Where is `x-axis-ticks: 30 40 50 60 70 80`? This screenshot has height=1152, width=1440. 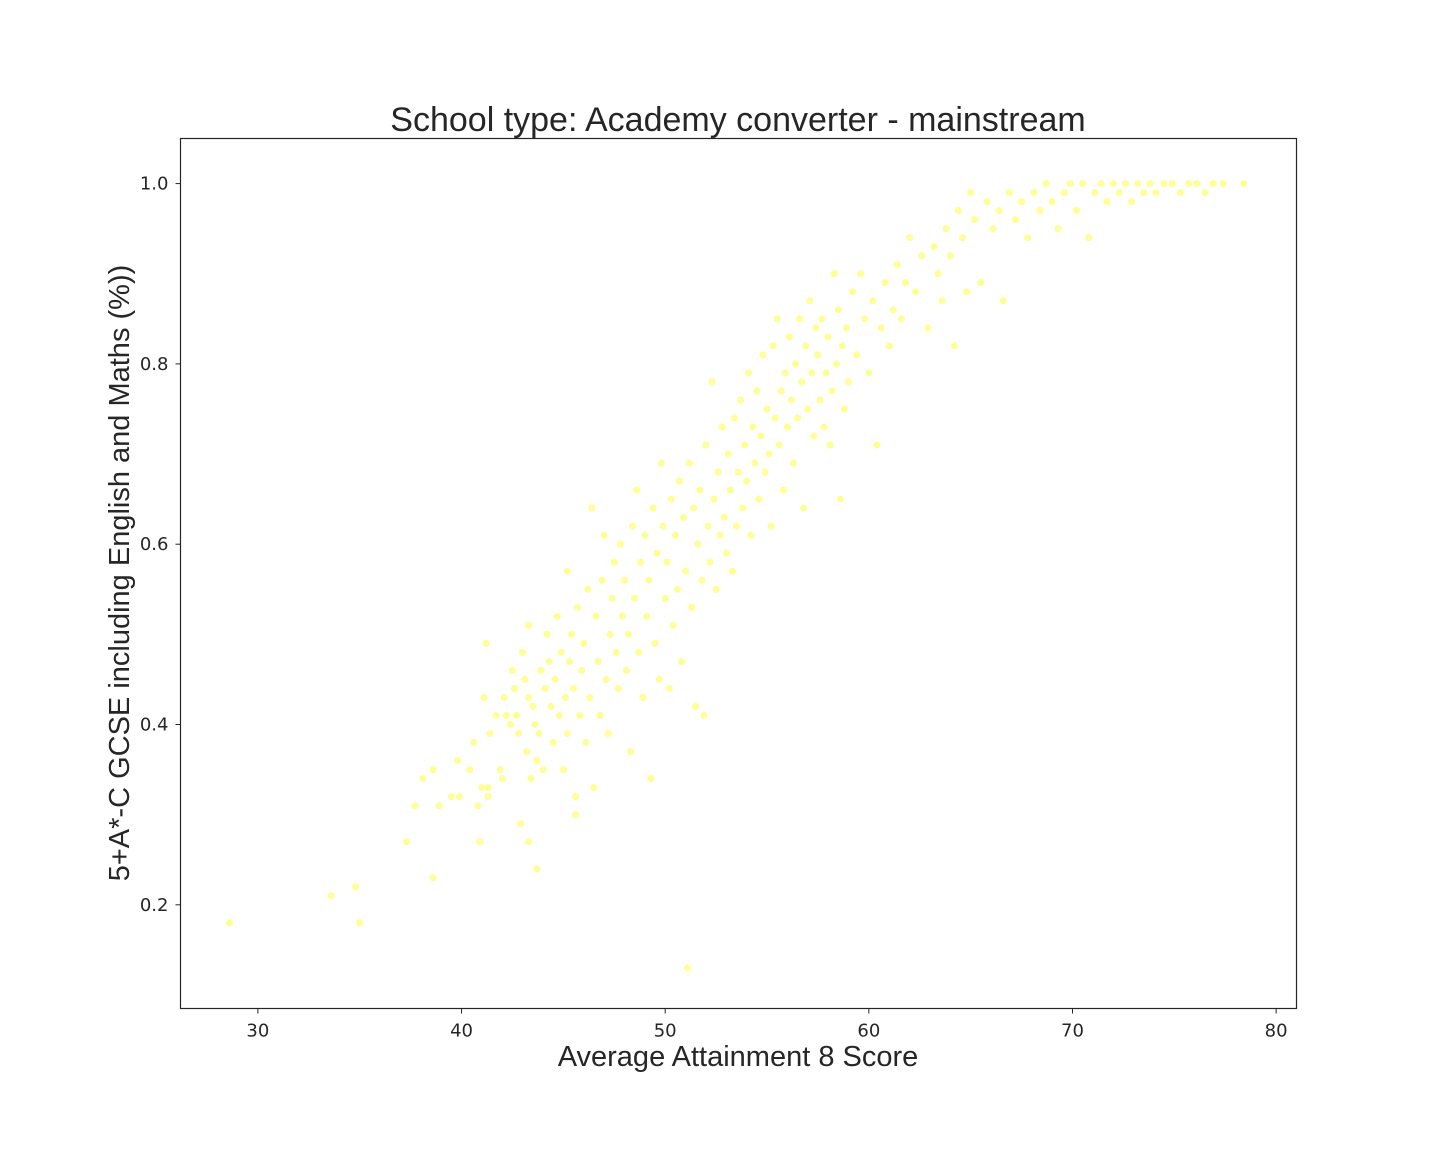 x-axis-ticks: 30 40 50 60 70 80 is located at coordinates (767, 1025).